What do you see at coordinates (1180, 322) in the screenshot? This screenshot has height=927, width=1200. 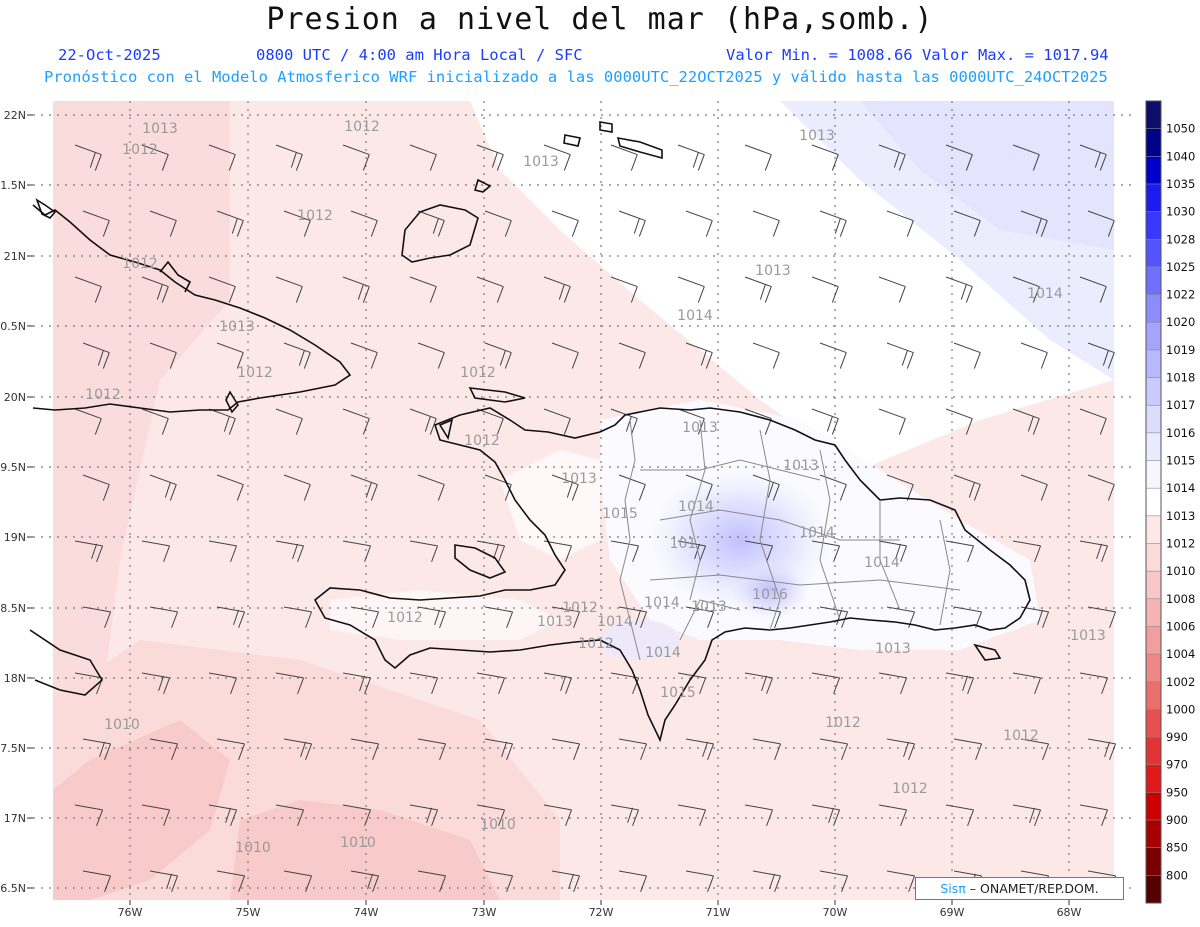 I see `colorbar-label: 1020` at bounding box center [1180, 322].